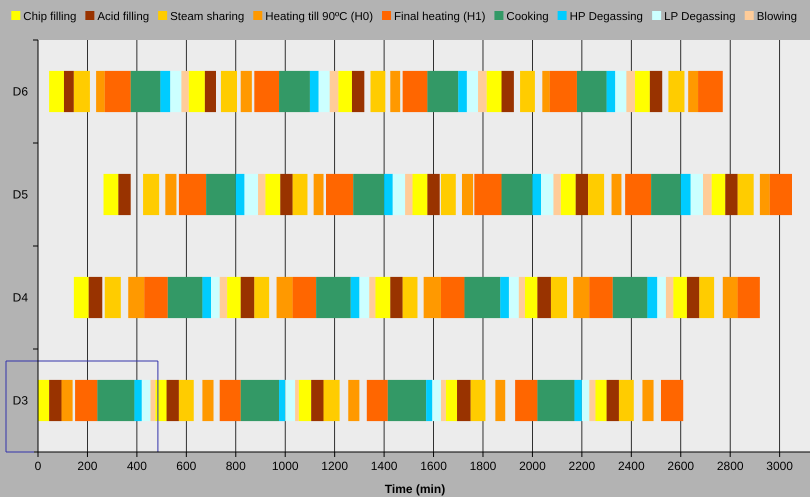 This screenshot has width=810, height=497. Describe the element at coordinates (20, 401) in the screenshot. I see `y-tick-label: D3` at that location.